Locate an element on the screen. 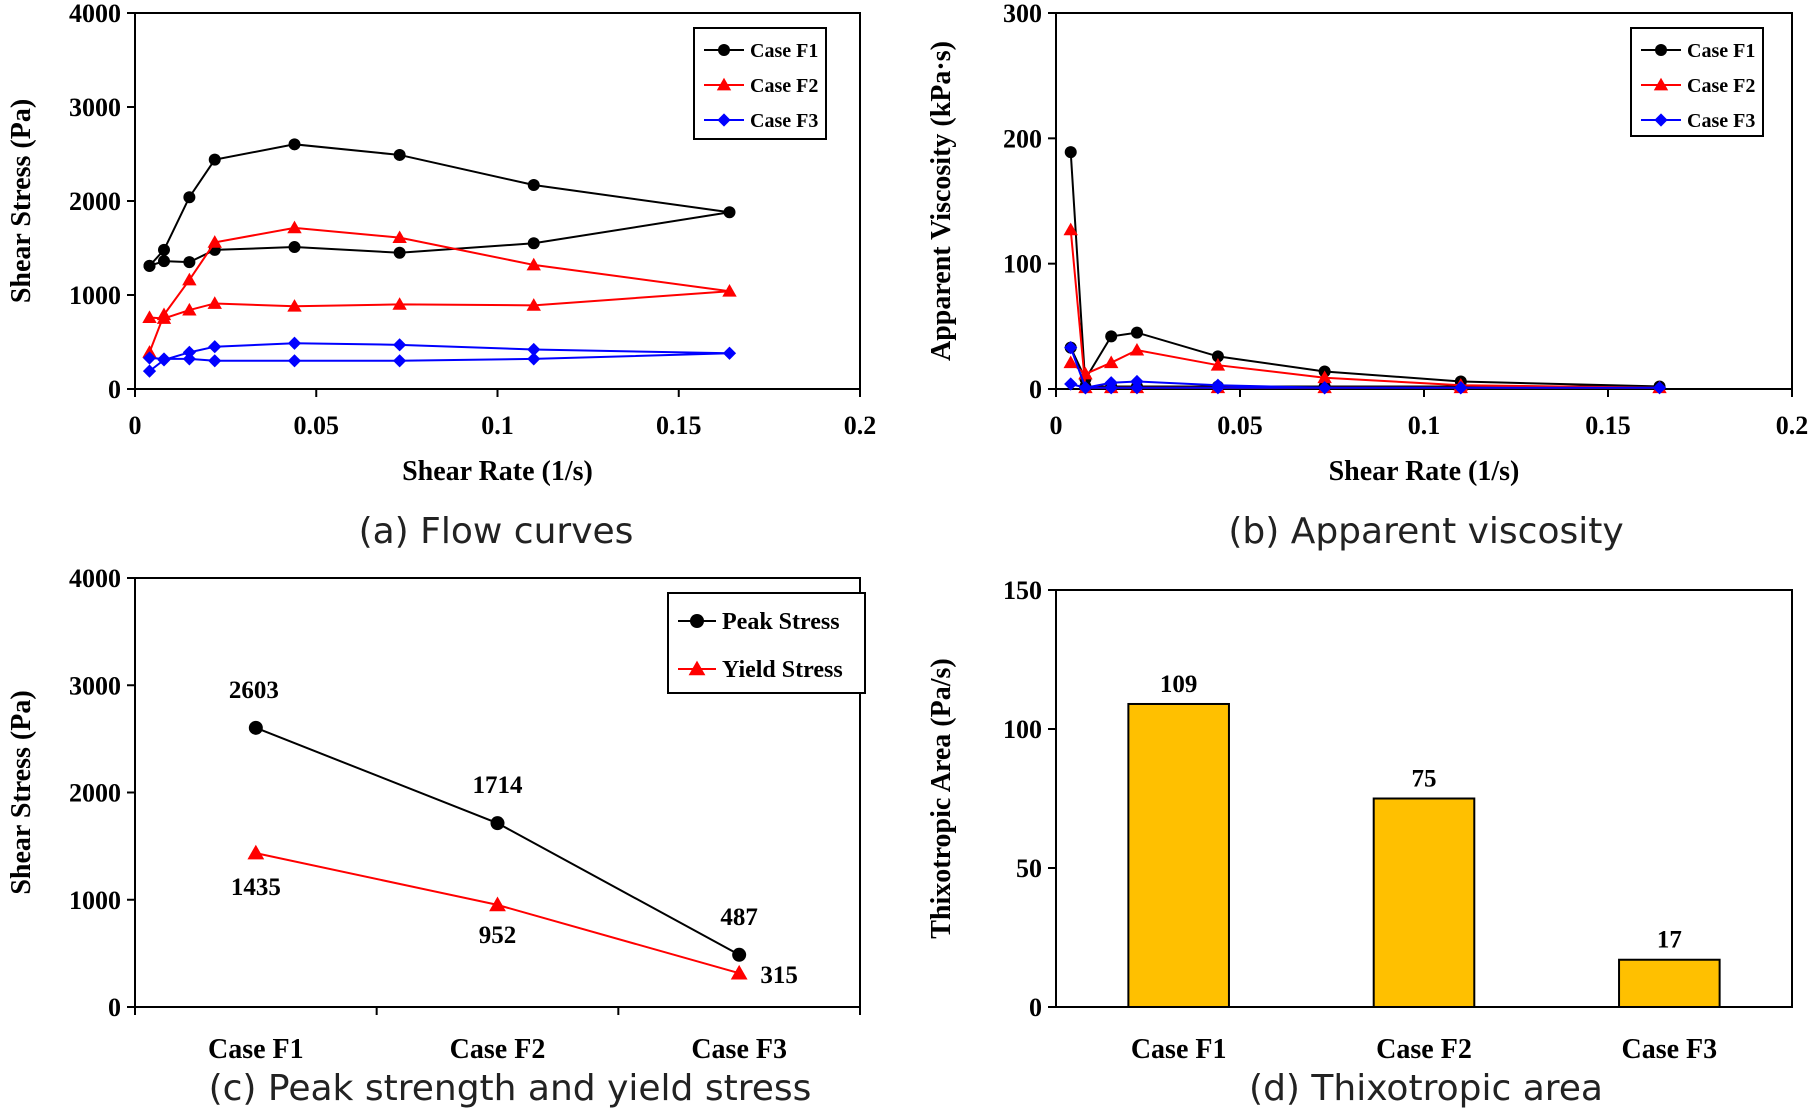  y-tick-label: 1000 is located at coordinates (95, 900).